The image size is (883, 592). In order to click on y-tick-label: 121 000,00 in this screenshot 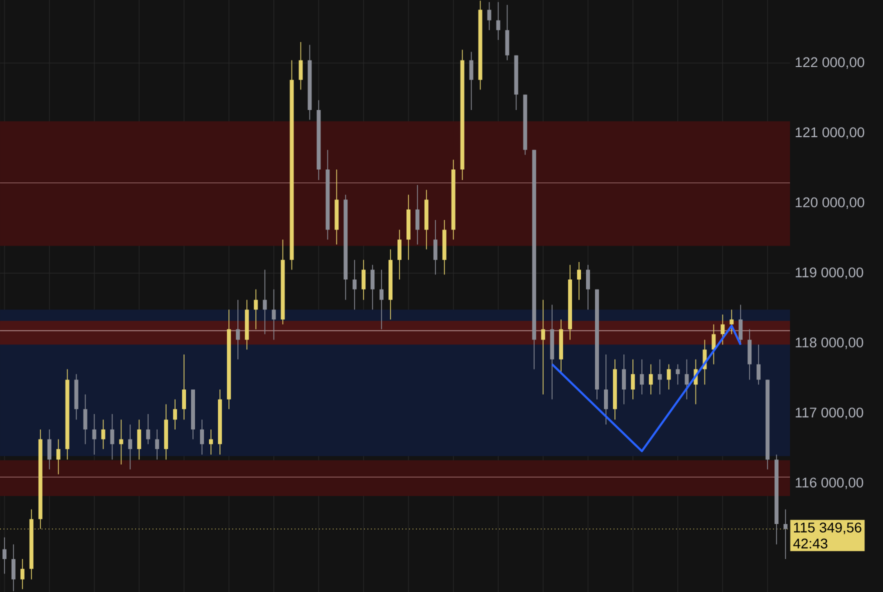, I will do `click(830, 133)`.